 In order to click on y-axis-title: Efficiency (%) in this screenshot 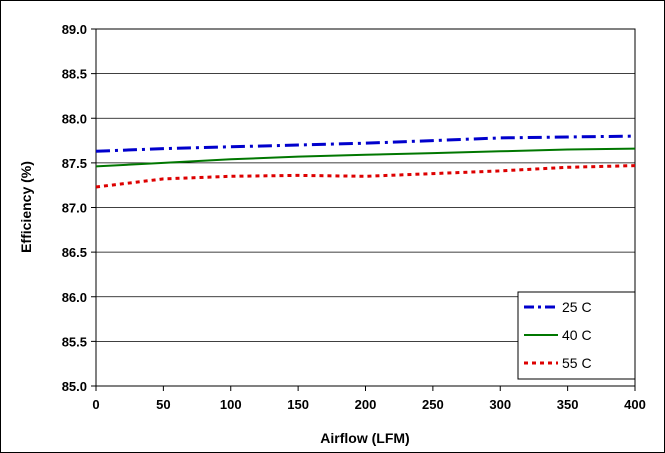, I will do `click(26, 207)`.